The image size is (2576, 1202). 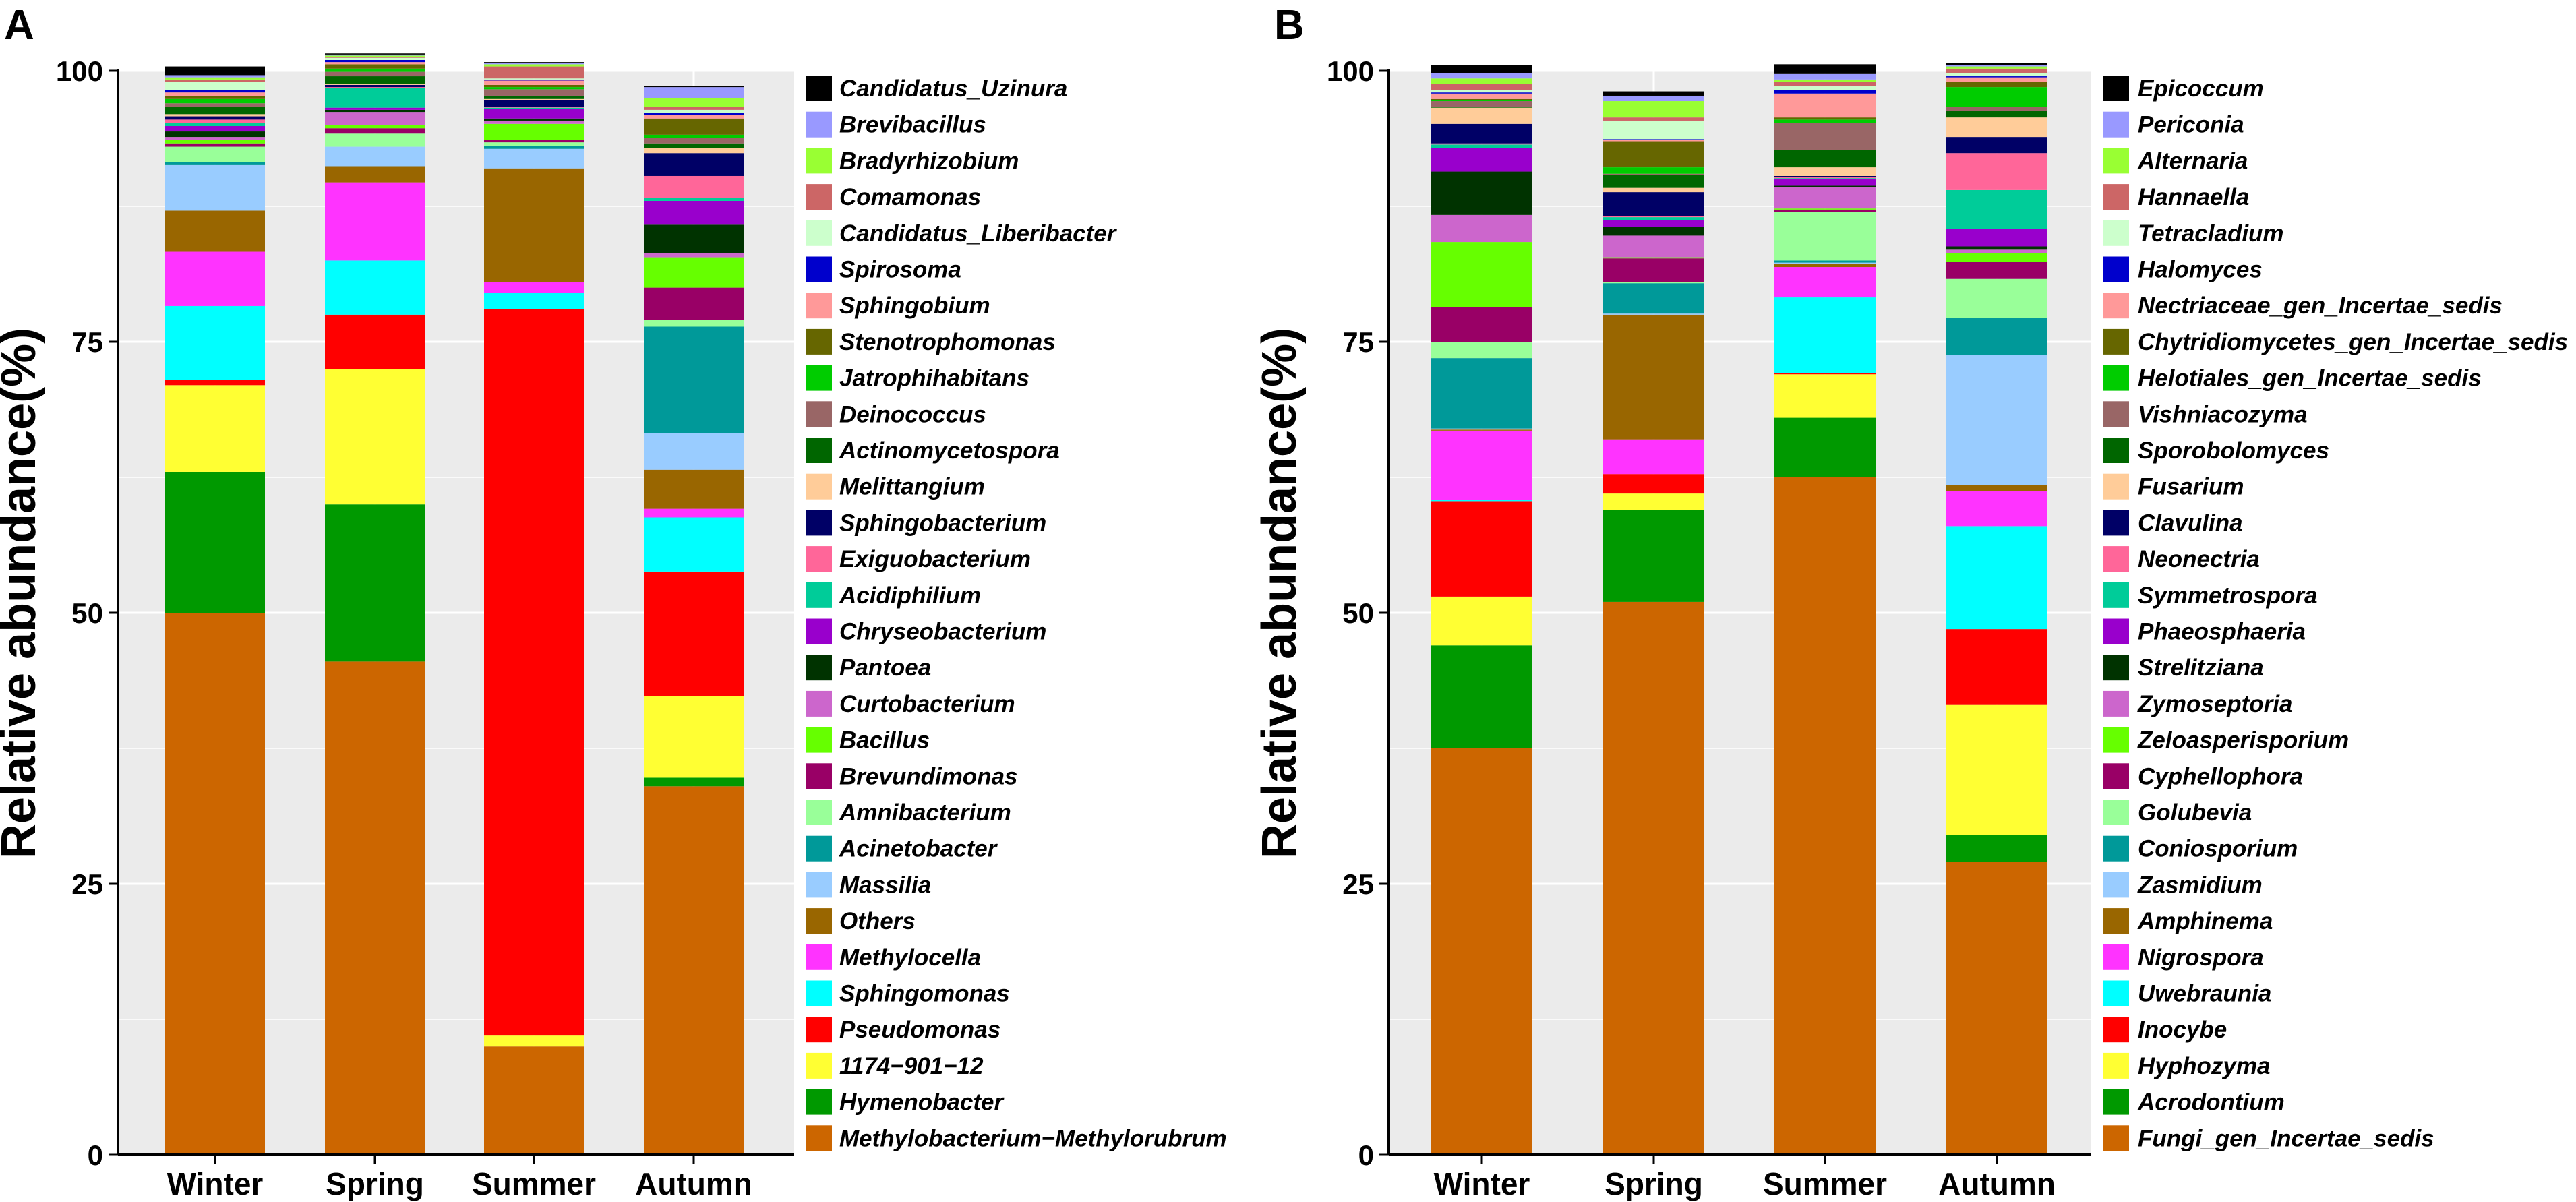 What do you see at coordinates (375, 59) in the screenshot?
I see `panel-a-bar-segment: Spring – Candidatus_Liberibacter: 0.2%` at bounding box center [375, 59].